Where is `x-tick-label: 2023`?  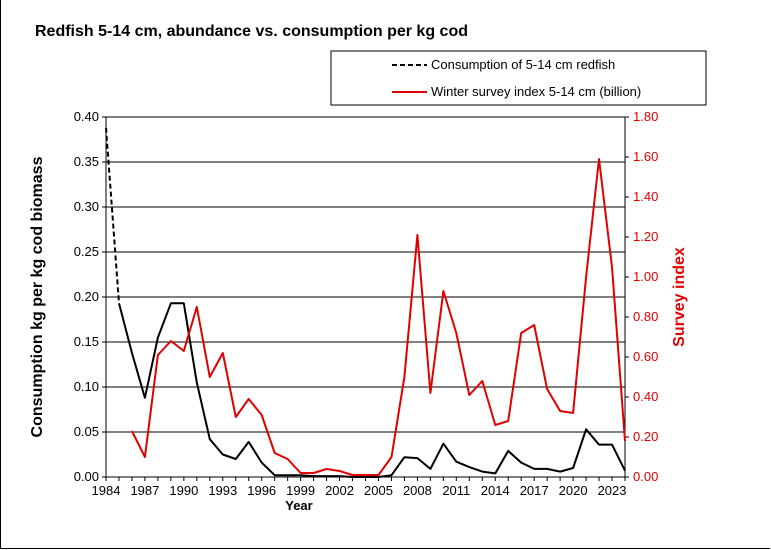
x-tick-label: 2023 is located at coordinates (612, 490).